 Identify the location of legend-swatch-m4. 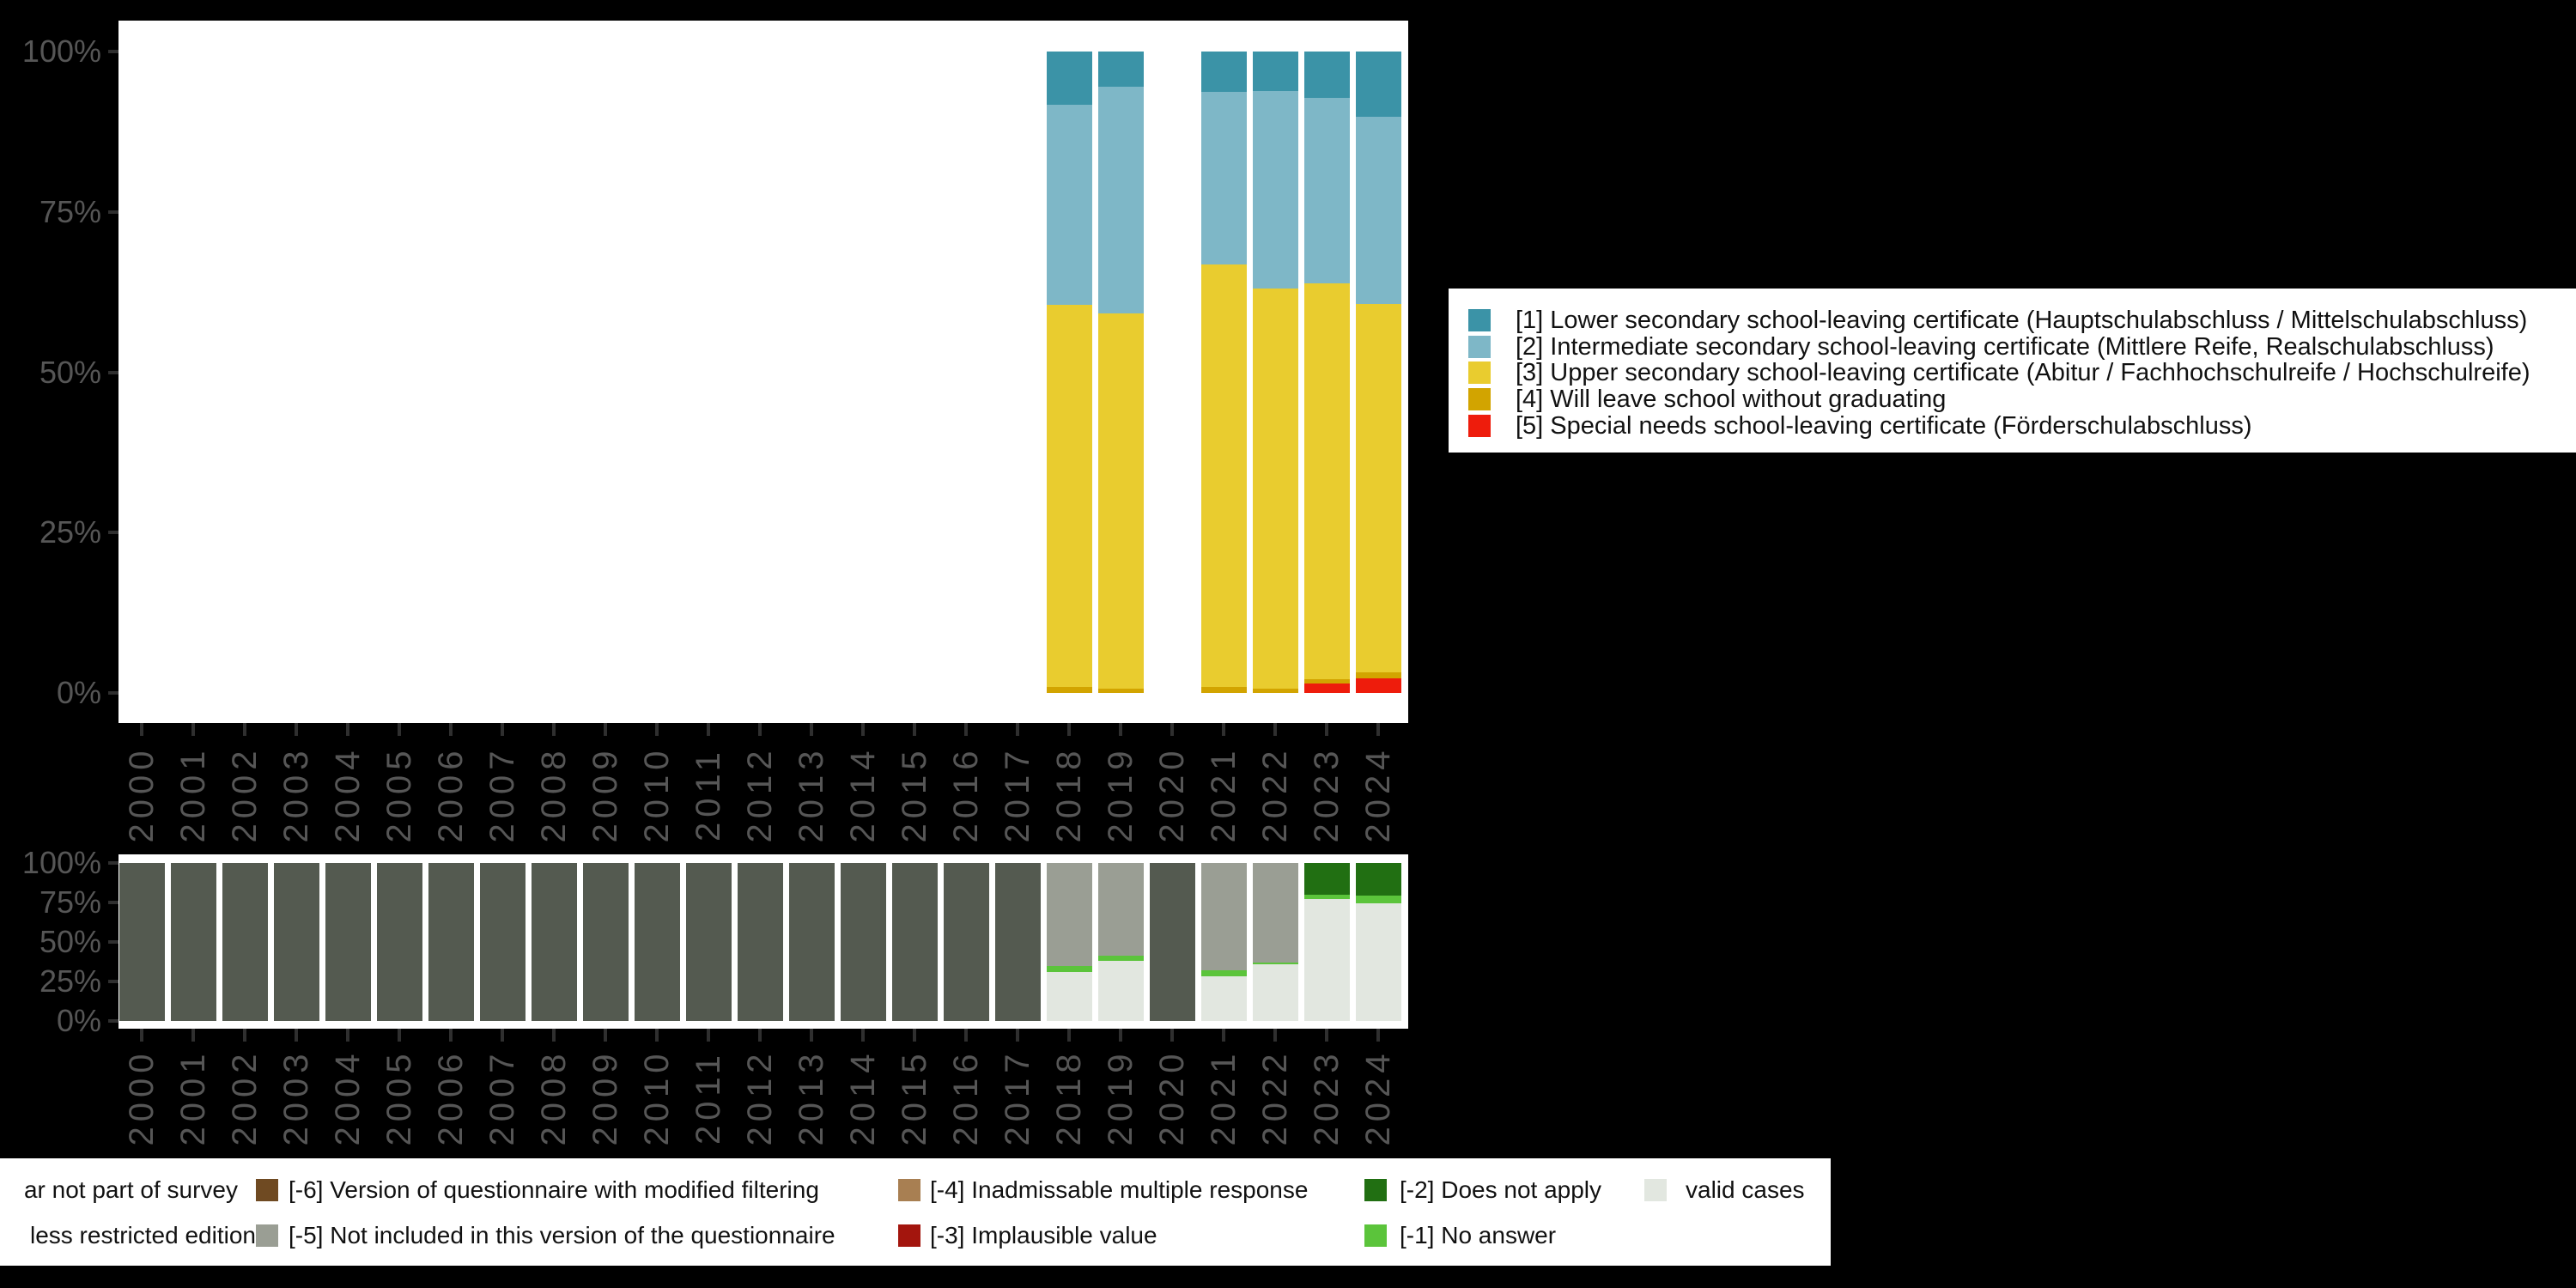
(909, 1190).